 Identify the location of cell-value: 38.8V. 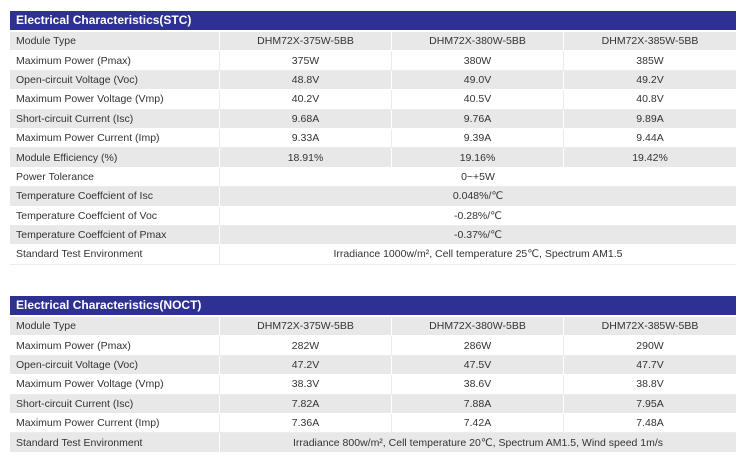
(650, 385).